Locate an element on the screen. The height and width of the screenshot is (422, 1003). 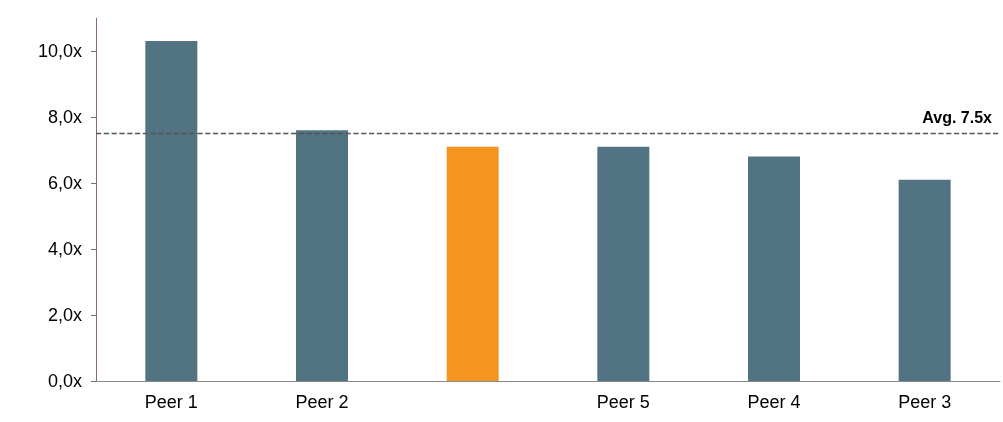
y-tick-label: 8,0x is located at coordinates (64, 117).